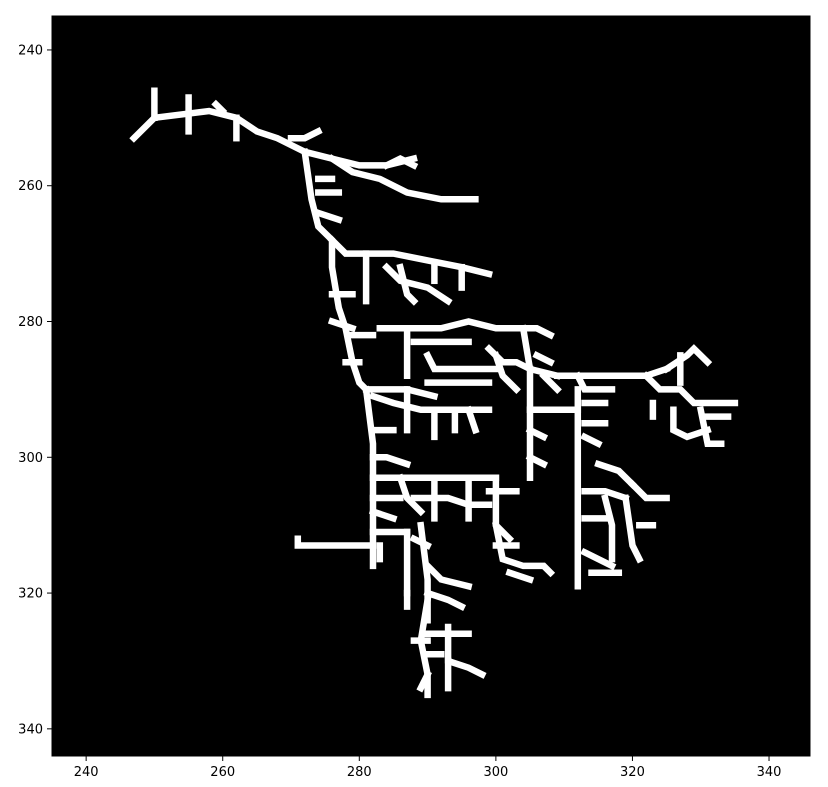 This screenshot has width=828, height=787. Describe the element at coordinates (86, 772) in the screenshot. I see `x-tick-label: 240` at that location.